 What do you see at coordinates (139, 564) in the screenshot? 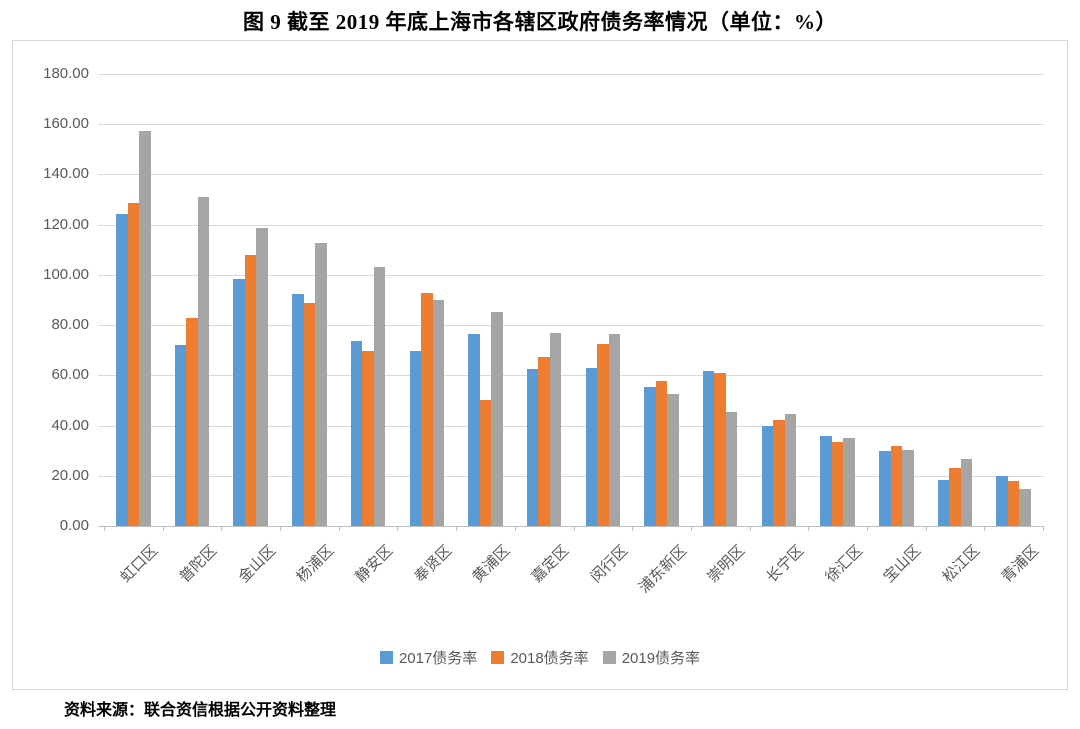
I see `x-axis-label-虹口区: 虹口区` at bounding box center [139, 564].